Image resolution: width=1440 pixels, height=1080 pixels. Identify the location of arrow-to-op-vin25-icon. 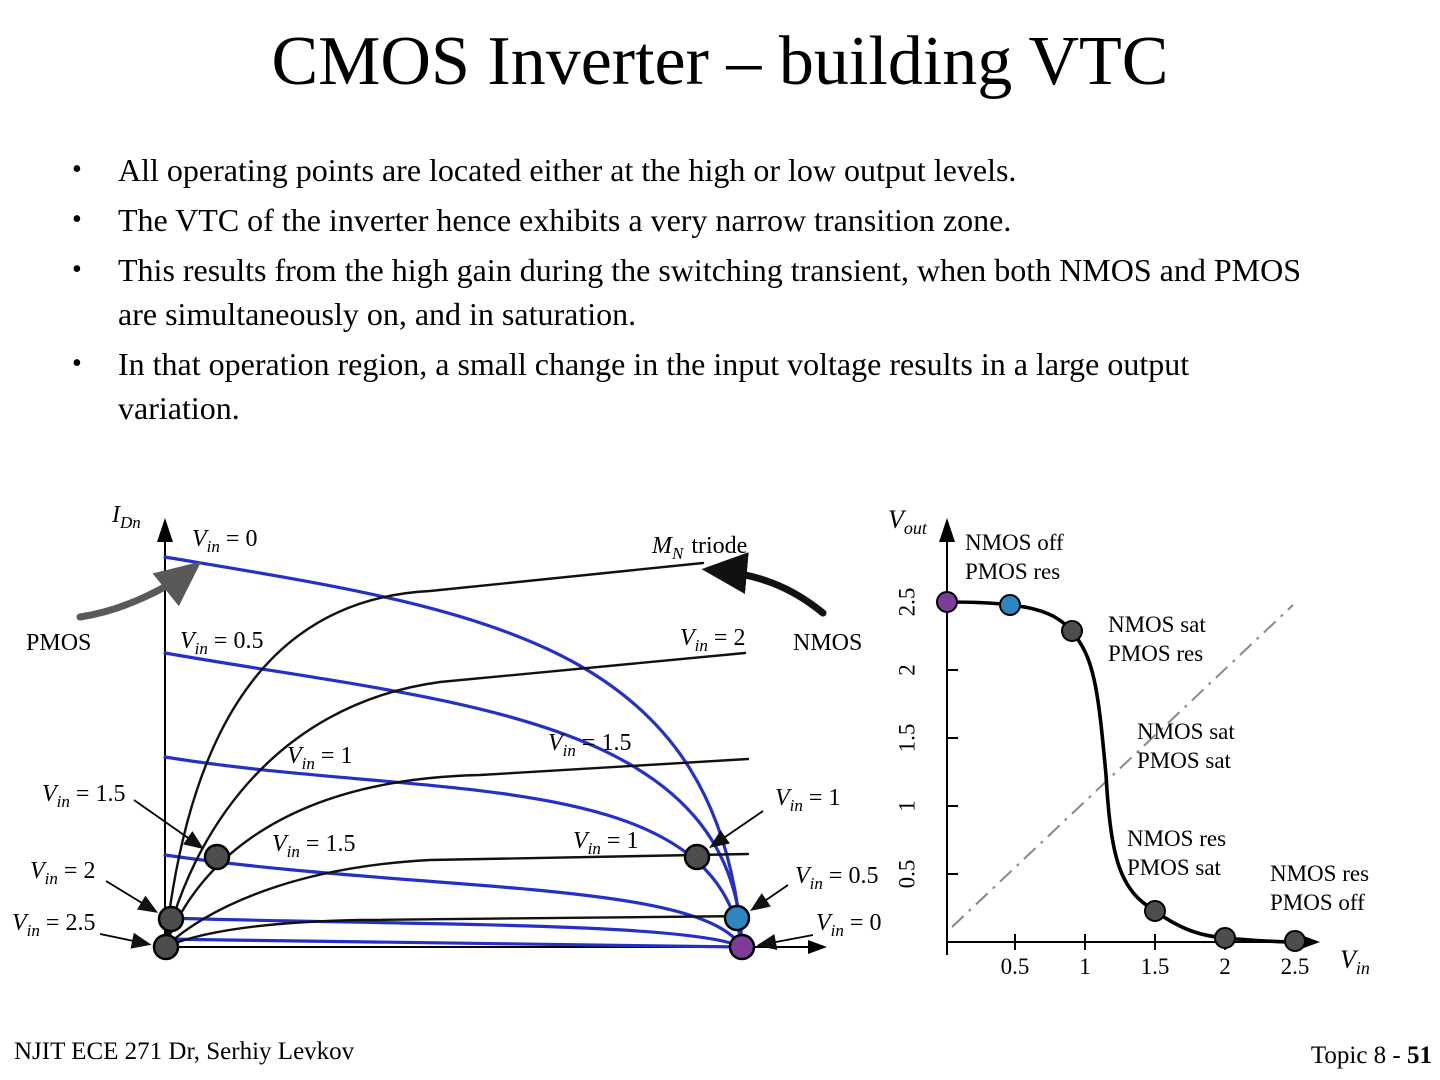
(125, 940).